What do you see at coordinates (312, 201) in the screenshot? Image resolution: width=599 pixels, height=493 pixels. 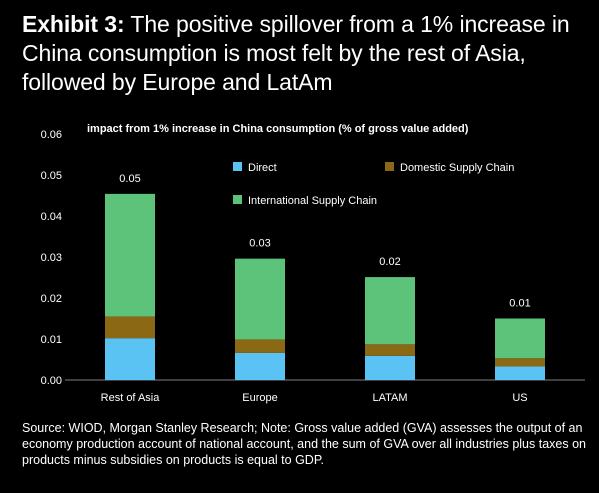 I see `legend-label: International Supply Chain` at bounding box center [312, 201].